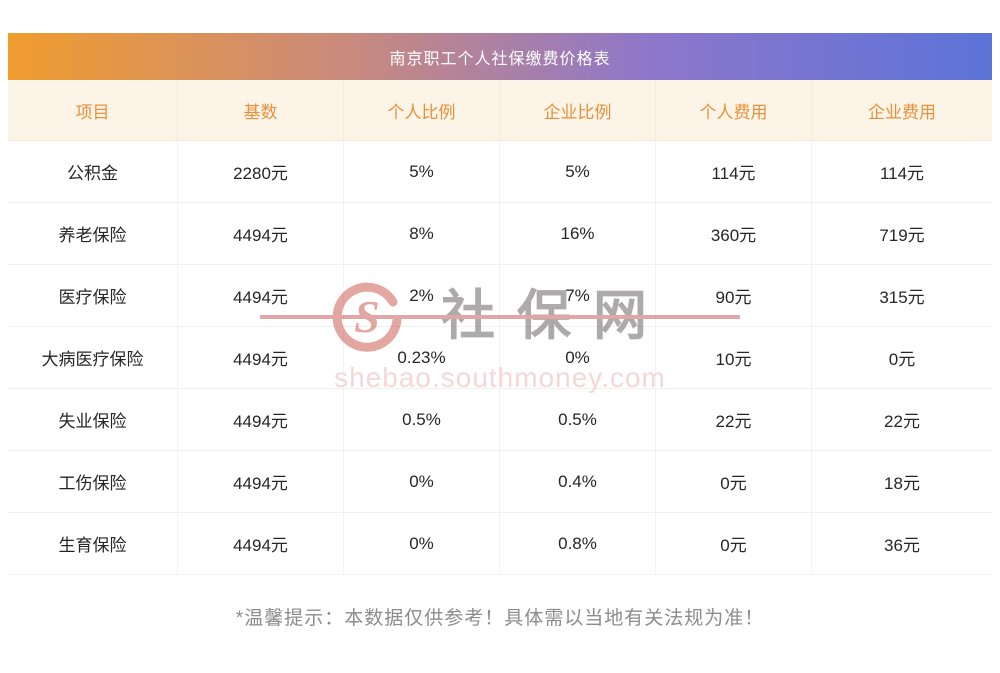 This screenshot has height=673, width=1000. Describe the element at coordinates (577, 233) in the screenshot. I see `cell-company-ratio: 16%` at that location.